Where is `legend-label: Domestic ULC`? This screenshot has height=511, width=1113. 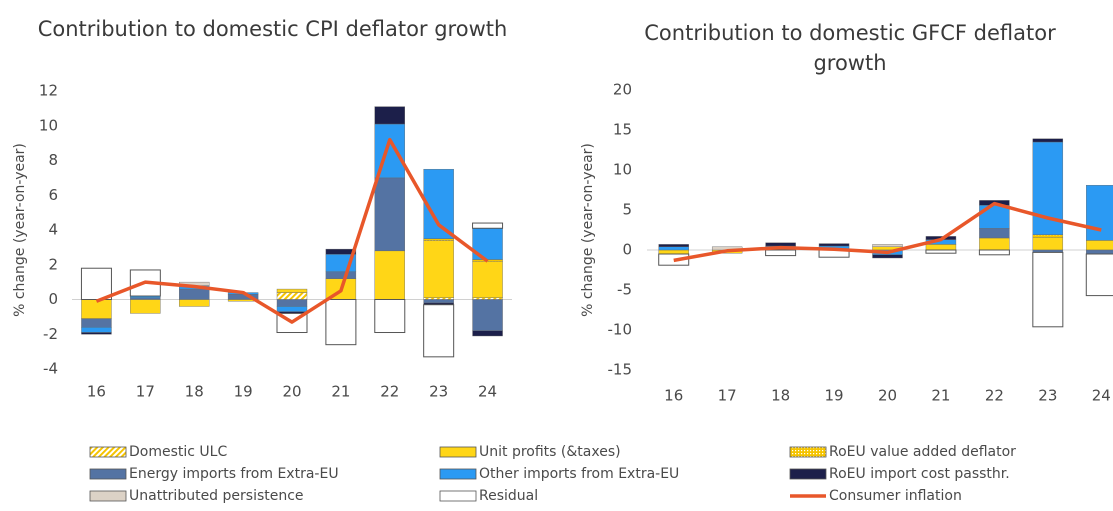
legend-label: Domestic ULC is located at coordinates (178, 452).